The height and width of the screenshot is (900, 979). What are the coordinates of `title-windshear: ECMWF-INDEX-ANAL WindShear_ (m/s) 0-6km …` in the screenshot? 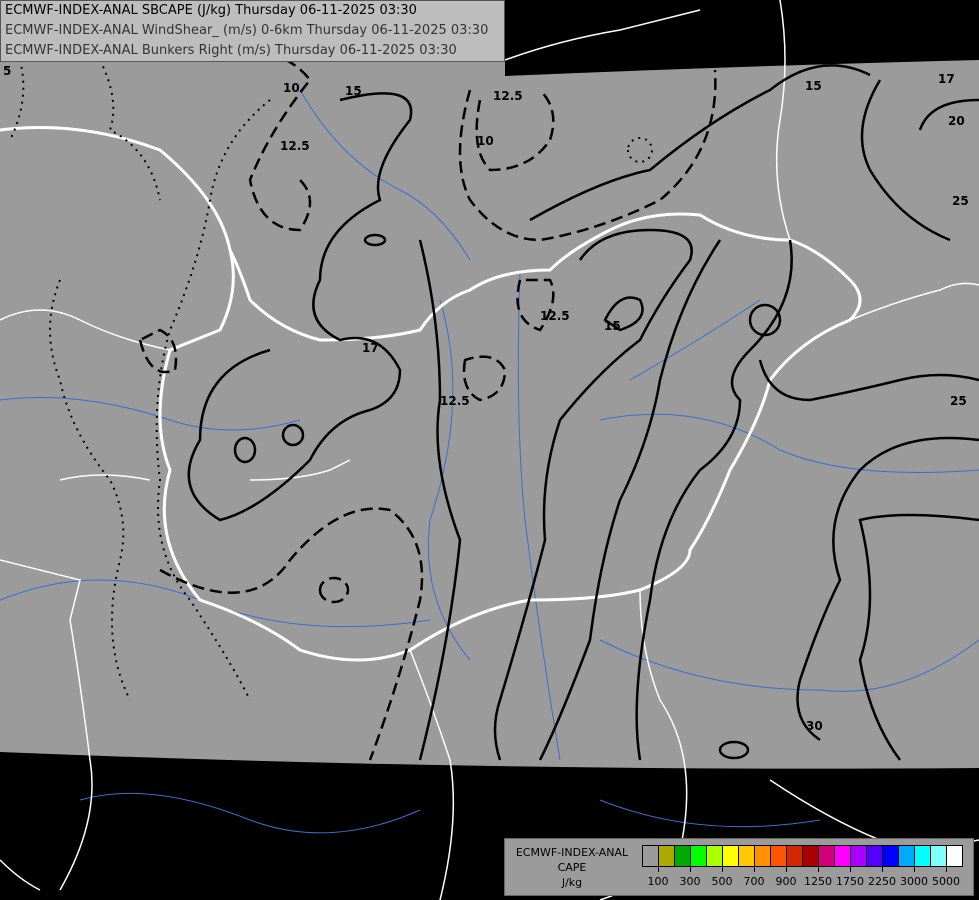 It's located at (247, 30).